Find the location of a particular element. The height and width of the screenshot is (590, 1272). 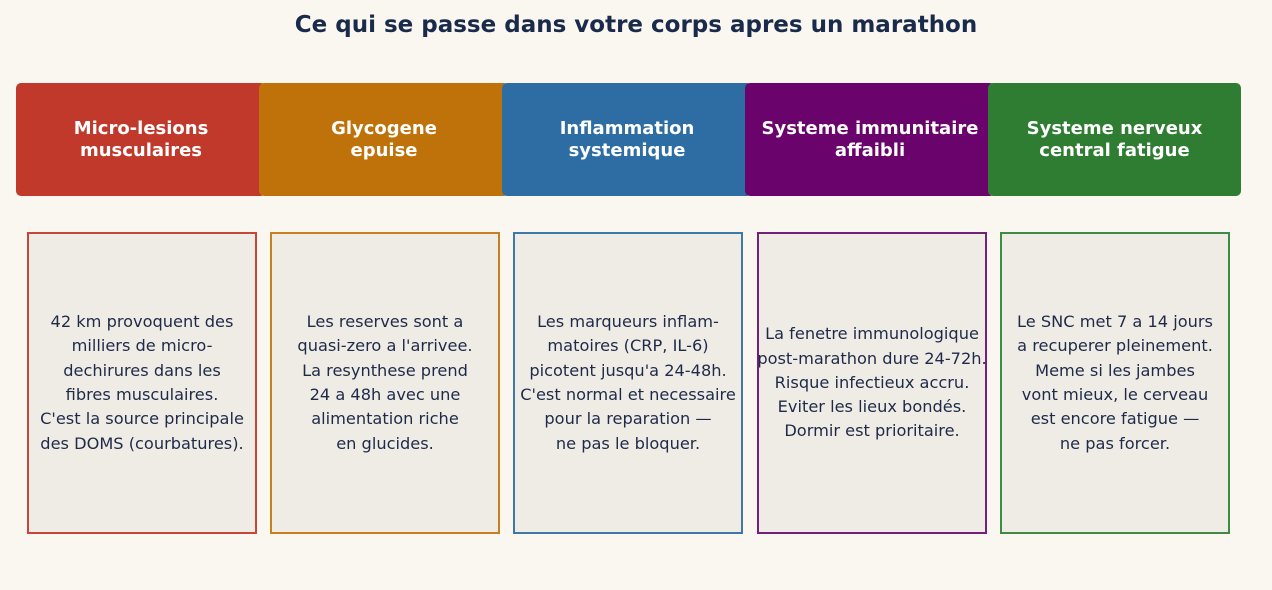

header-inflammation: Inflammation systemique is located at coordinates (627, 139).